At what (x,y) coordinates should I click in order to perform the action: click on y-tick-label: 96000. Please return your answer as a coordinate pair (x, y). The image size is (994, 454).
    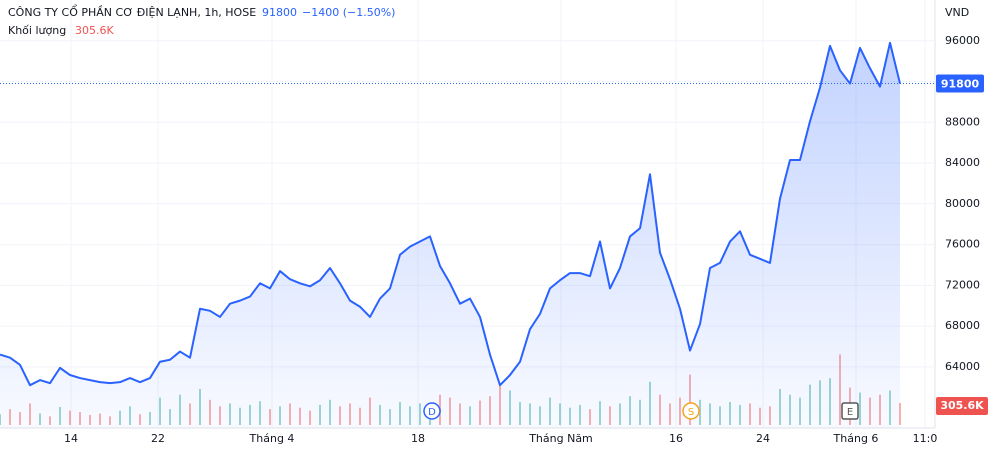
    Looking at the image, I should click on (962, 40).